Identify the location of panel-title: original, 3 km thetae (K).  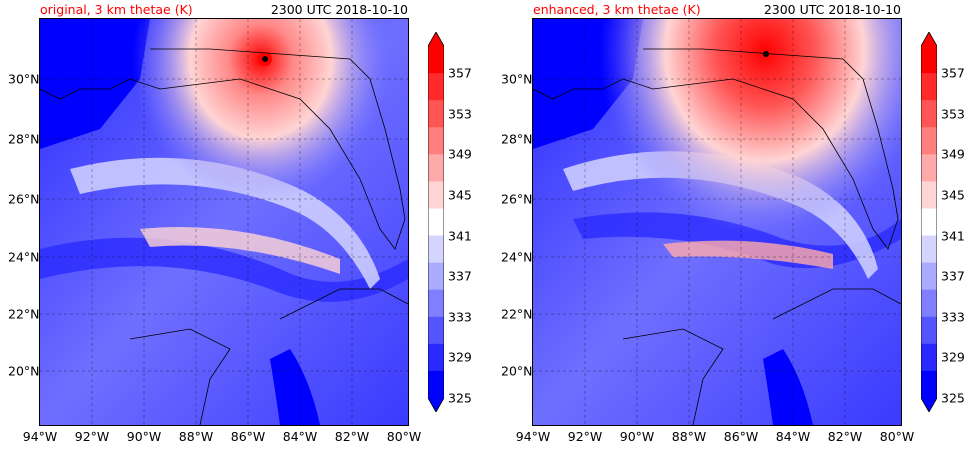
(116, 9).